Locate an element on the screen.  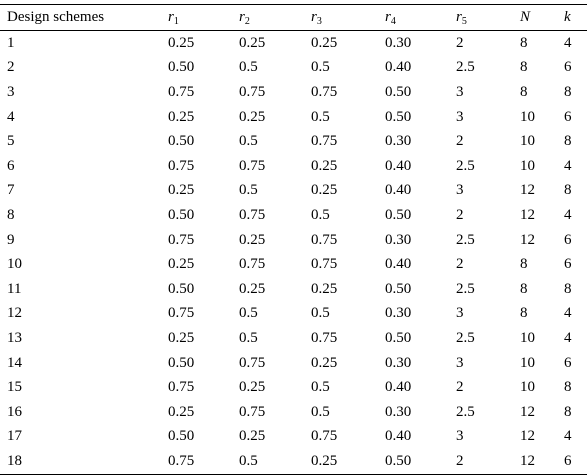
table-row: 3 0.75 0.75 0.75 0.50 3 8 8 is located at coordinates (293, 92).